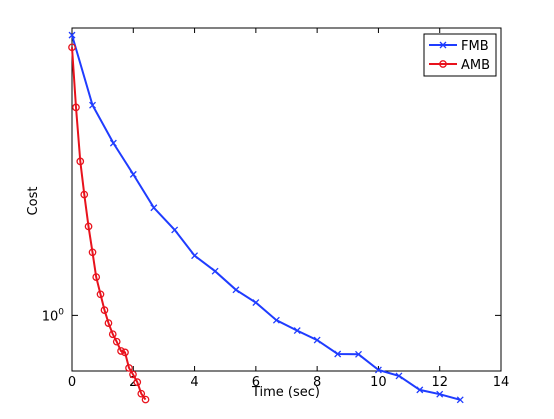 The width and height of the screenshot is (554, 419). I want to click on x-tick-label: 12, so click(439, 382).